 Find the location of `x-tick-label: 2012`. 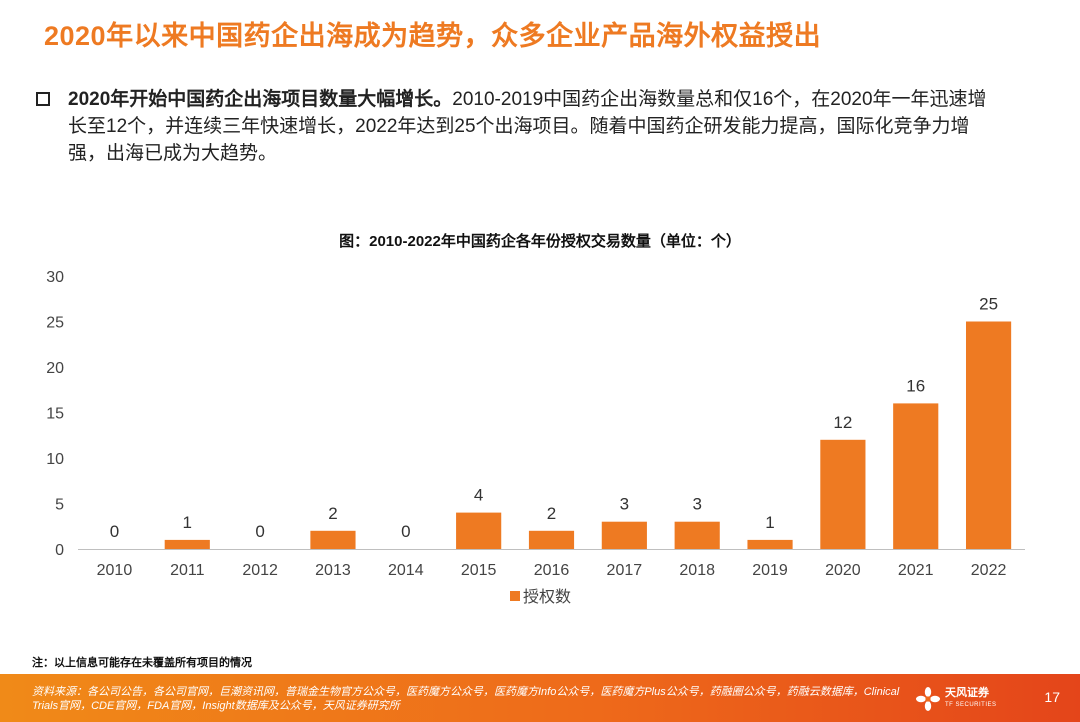

x-tick-label: 2012 is located at coordinates (260, 570).